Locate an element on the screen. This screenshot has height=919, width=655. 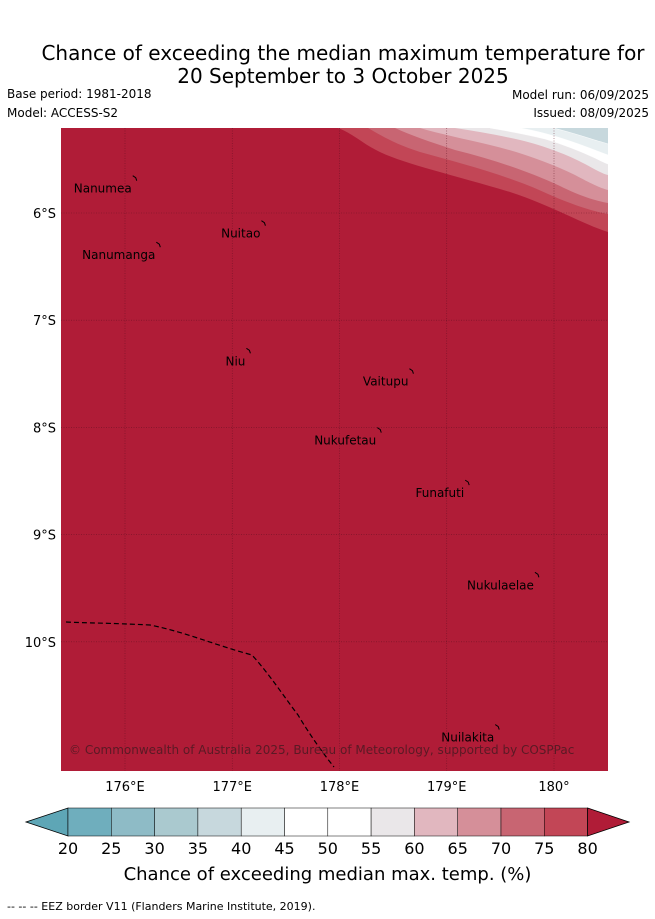
longitude-ticks: 176°E 177°E 178°E 179°E 180° is located at coordinates (337, 787).